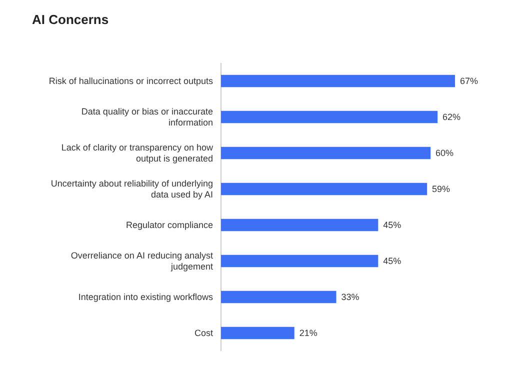 The height and width of the screenshot is (374, 520). Describe the element at coordinates (451, 117) in the screenshot. I see `data-label: 62%` at that location.